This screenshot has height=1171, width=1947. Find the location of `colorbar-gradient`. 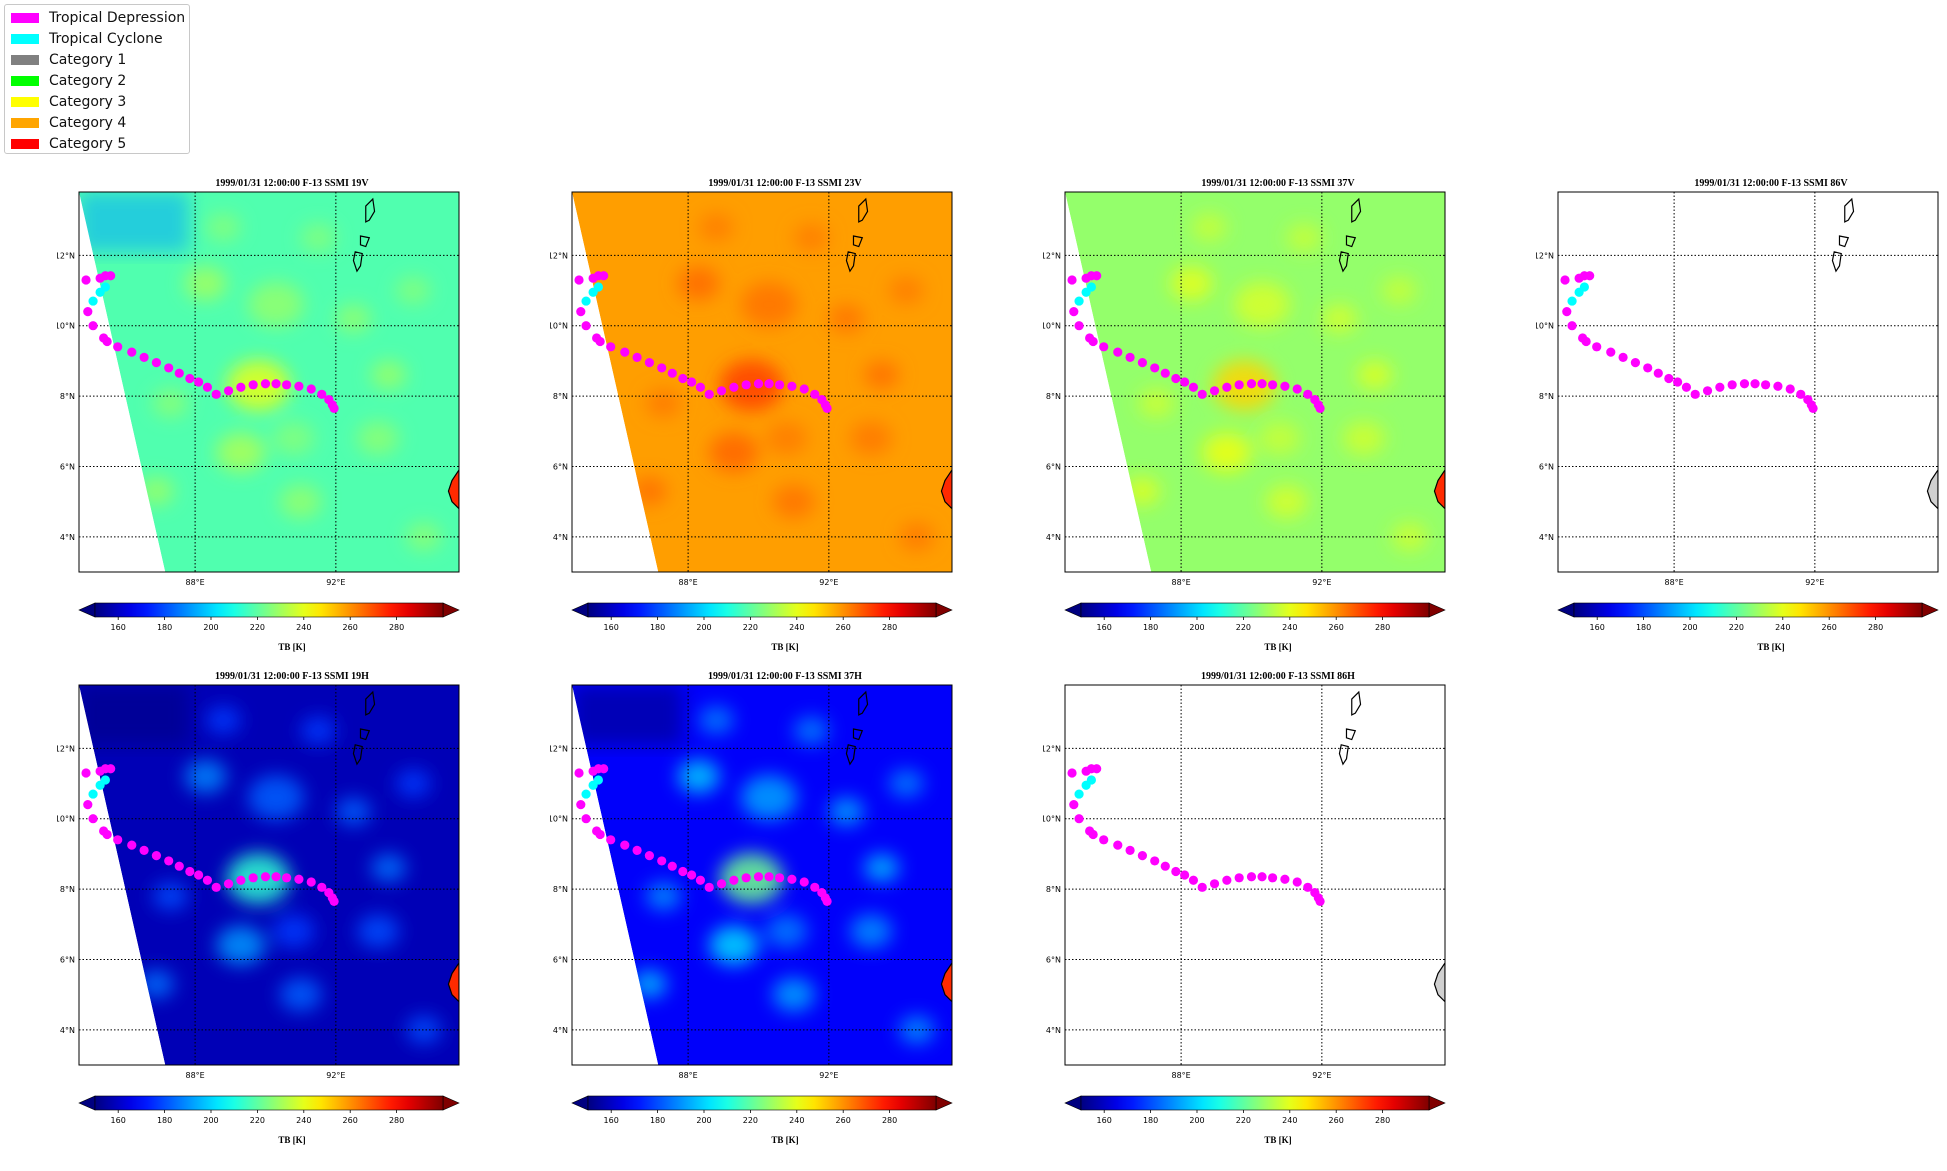

colorbar-gradient is located at coordinates (1255, 1103).